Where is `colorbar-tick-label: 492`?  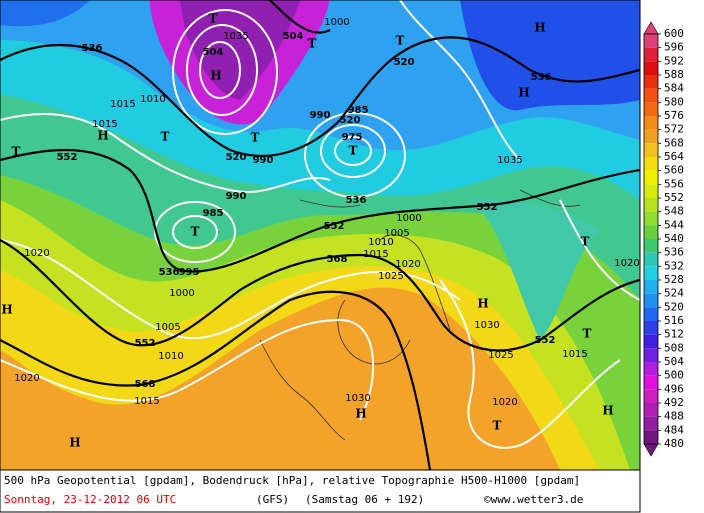
colorbar-tick-label: 492 is located at coordinates (674, 402).